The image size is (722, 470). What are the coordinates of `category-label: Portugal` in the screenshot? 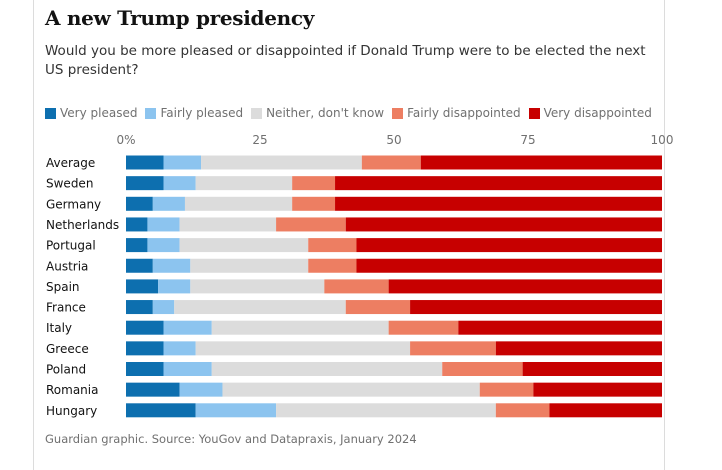 It's located at (71, 246).